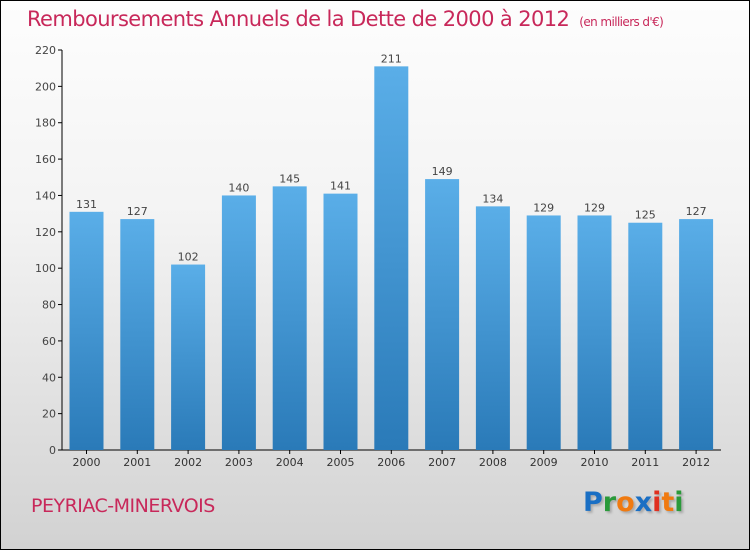  Describe the element at coordinates (621, 22) in the screenshot. I see `unit-label: (en milliers d'€)` at that location.